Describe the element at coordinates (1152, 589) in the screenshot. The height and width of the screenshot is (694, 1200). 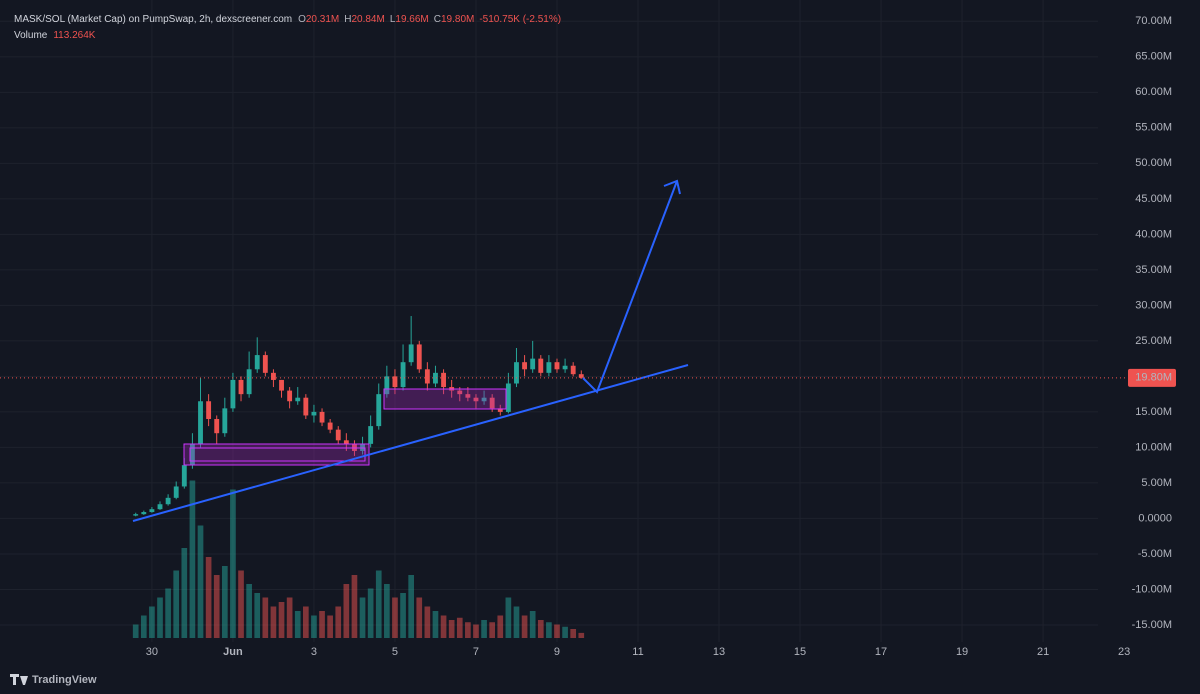
I see `y-tick-label: -10.00M` at that location.